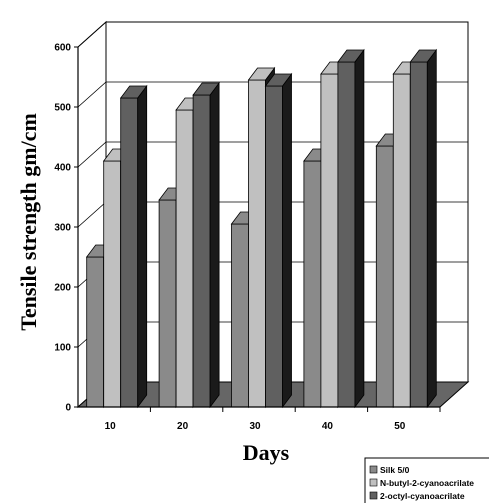 This screenshot has width=489, height=503. I want to click on x-tick-label: 30, so click(255, 426).